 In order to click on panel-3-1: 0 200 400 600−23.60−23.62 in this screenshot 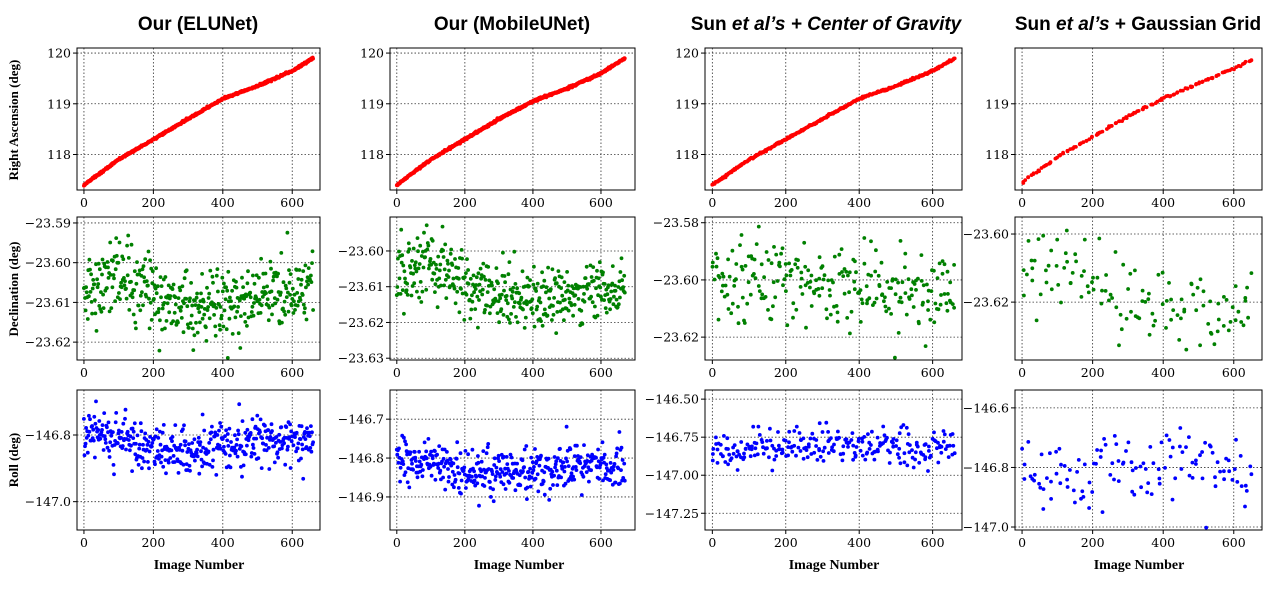, I will do `click(1113, 298)`.